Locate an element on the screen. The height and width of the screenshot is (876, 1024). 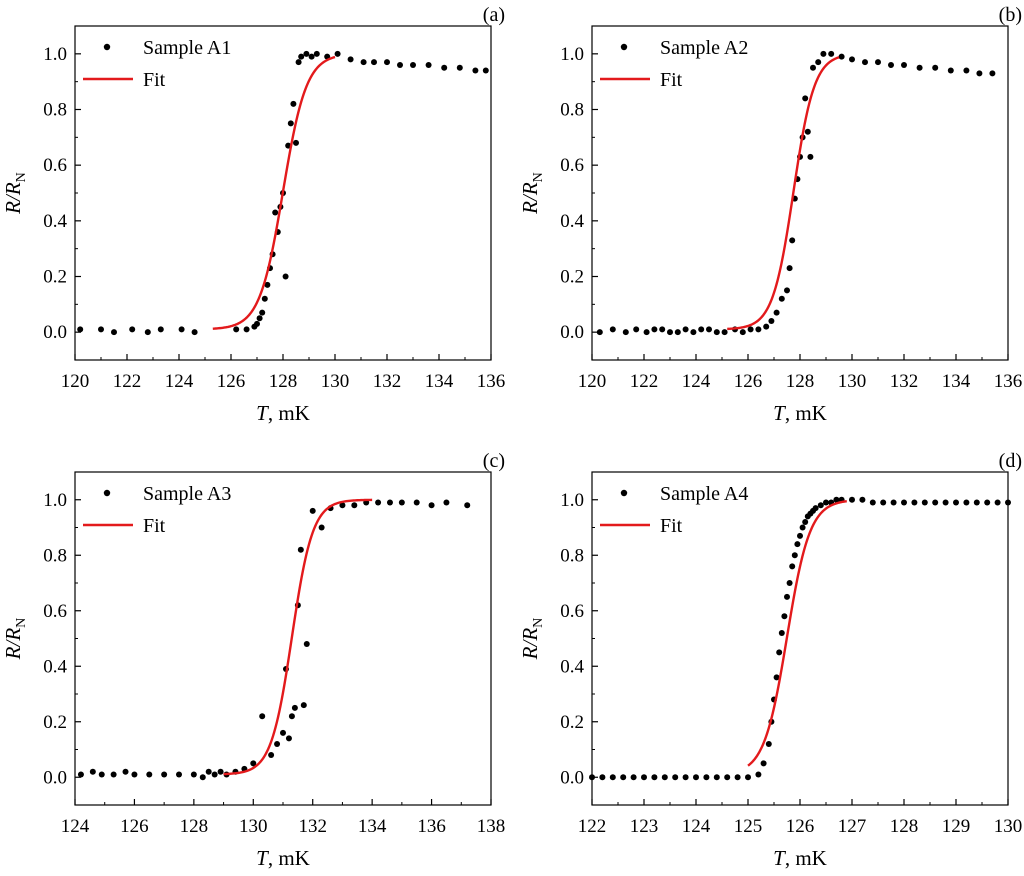
x-axis-title: T, mK is located at coordinates (283, 858).